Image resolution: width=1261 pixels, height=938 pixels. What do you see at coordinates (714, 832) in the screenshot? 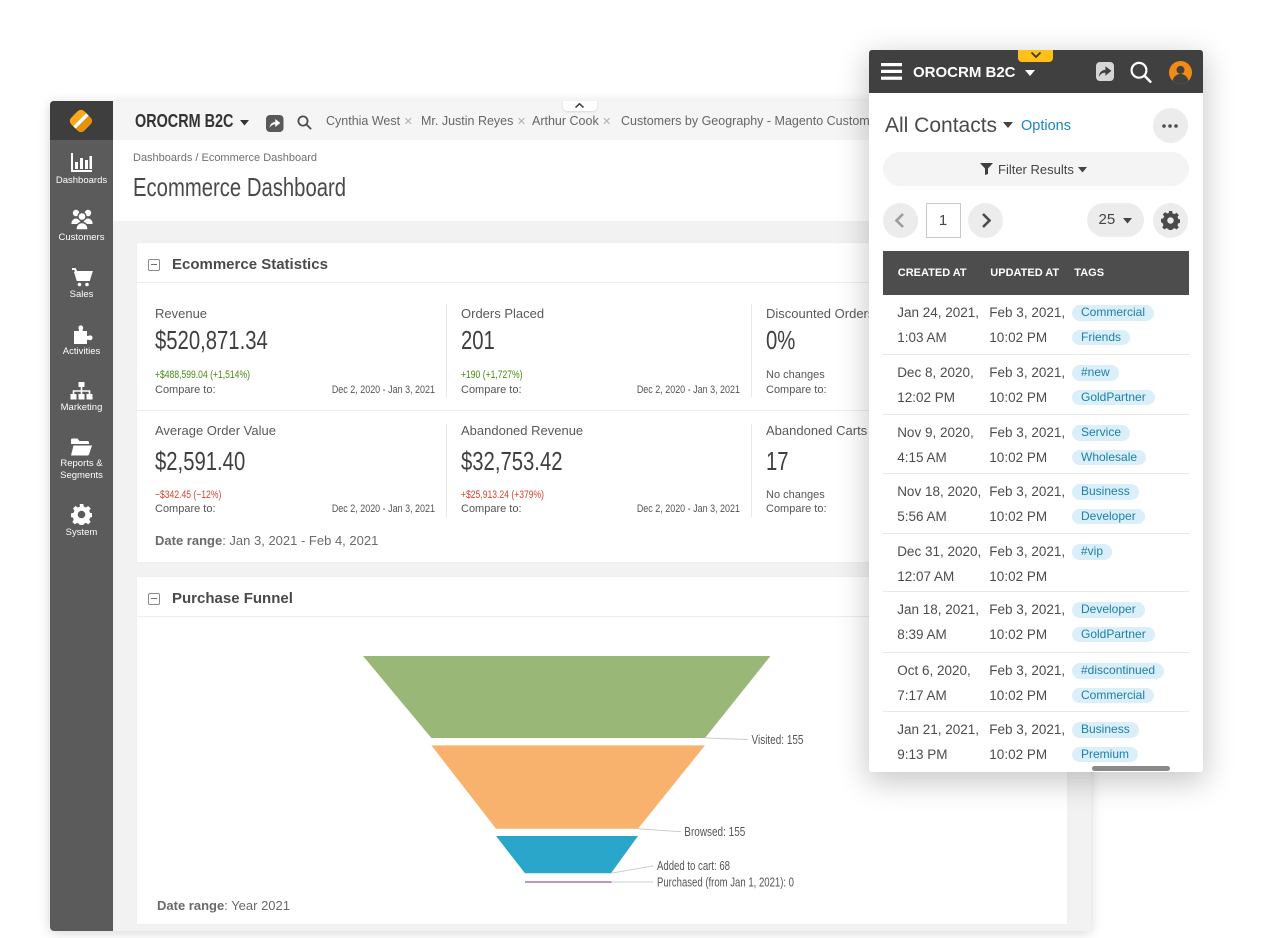
I see `svg-text: Browsed: 155` at bounding box center [714, 832].